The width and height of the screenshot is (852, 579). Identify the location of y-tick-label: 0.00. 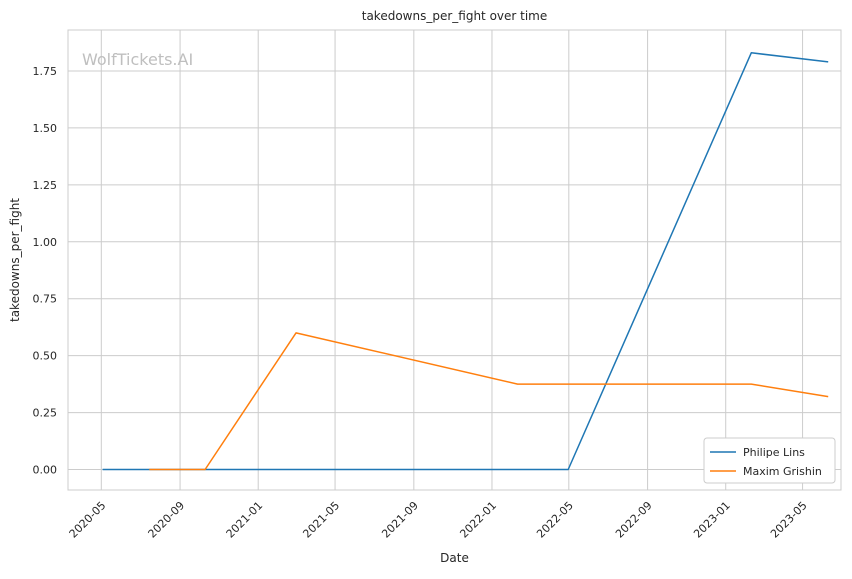
(45, 470).